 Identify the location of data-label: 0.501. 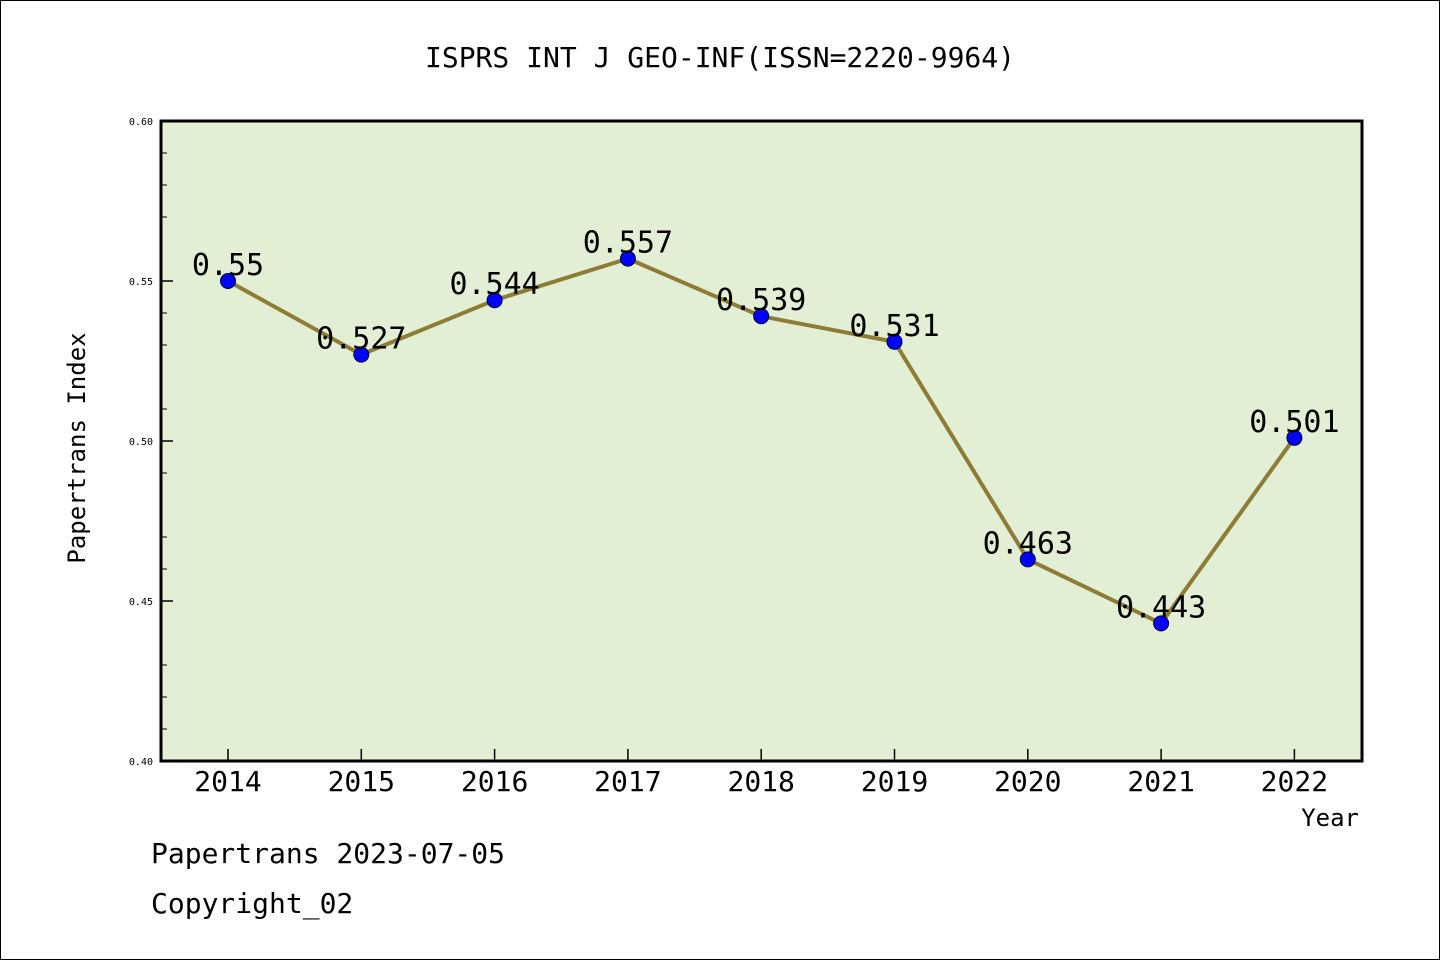
(1294, 422).